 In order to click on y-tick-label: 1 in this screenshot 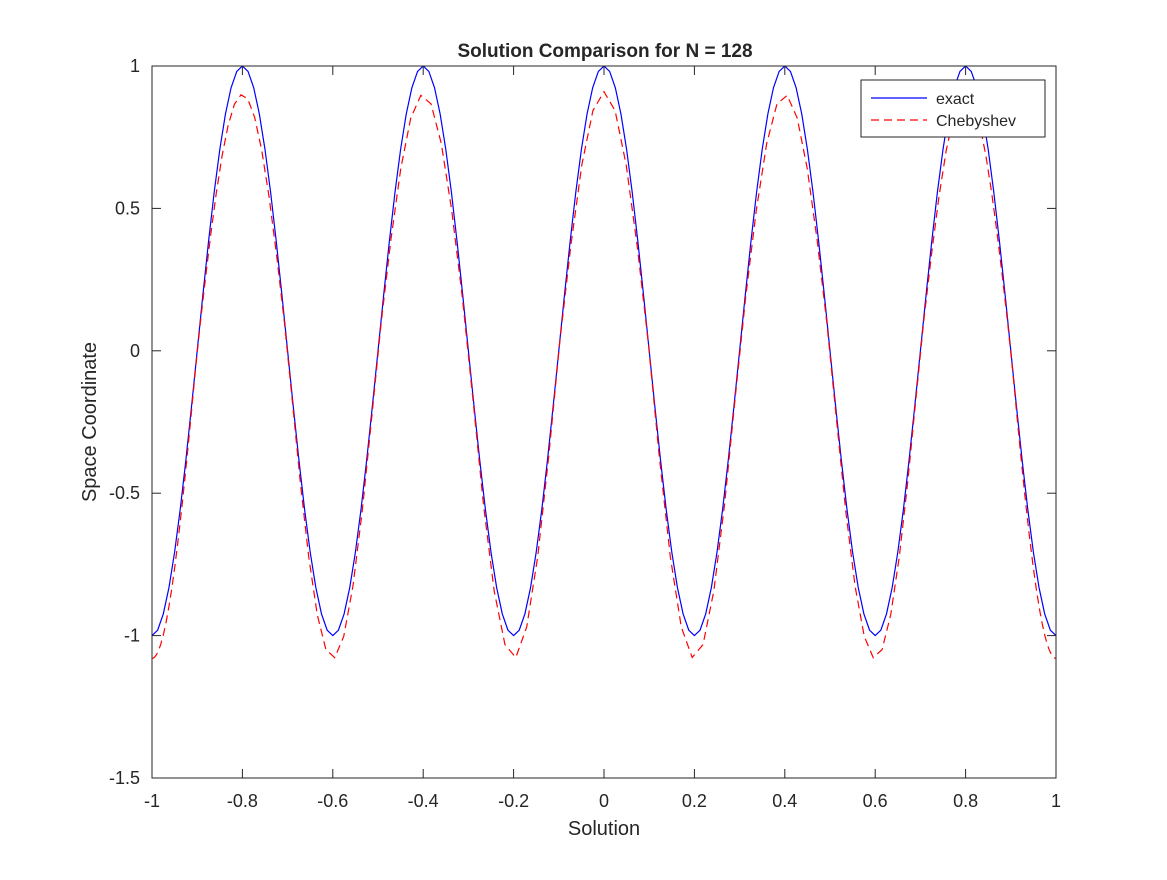, I will do `click(135, 66)`.